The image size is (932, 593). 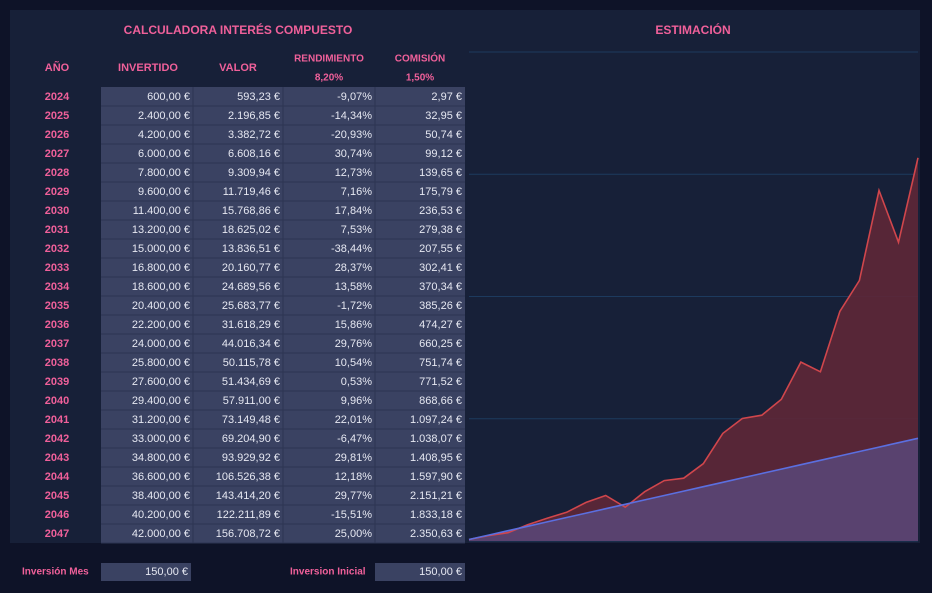 I want to click on return-cell: 10,54%, so click(x=354, y=363).